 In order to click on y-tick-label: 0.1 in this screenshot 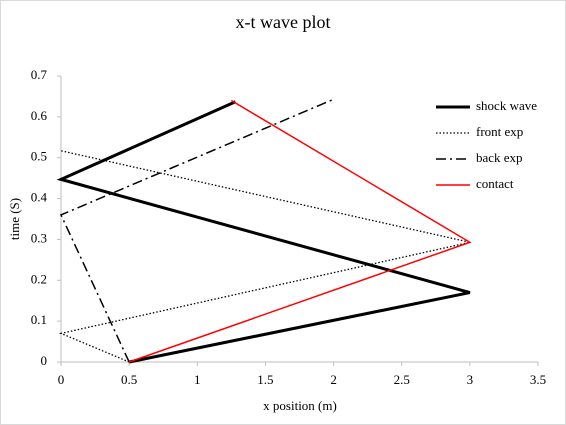, I will do `click(39, 319)`.